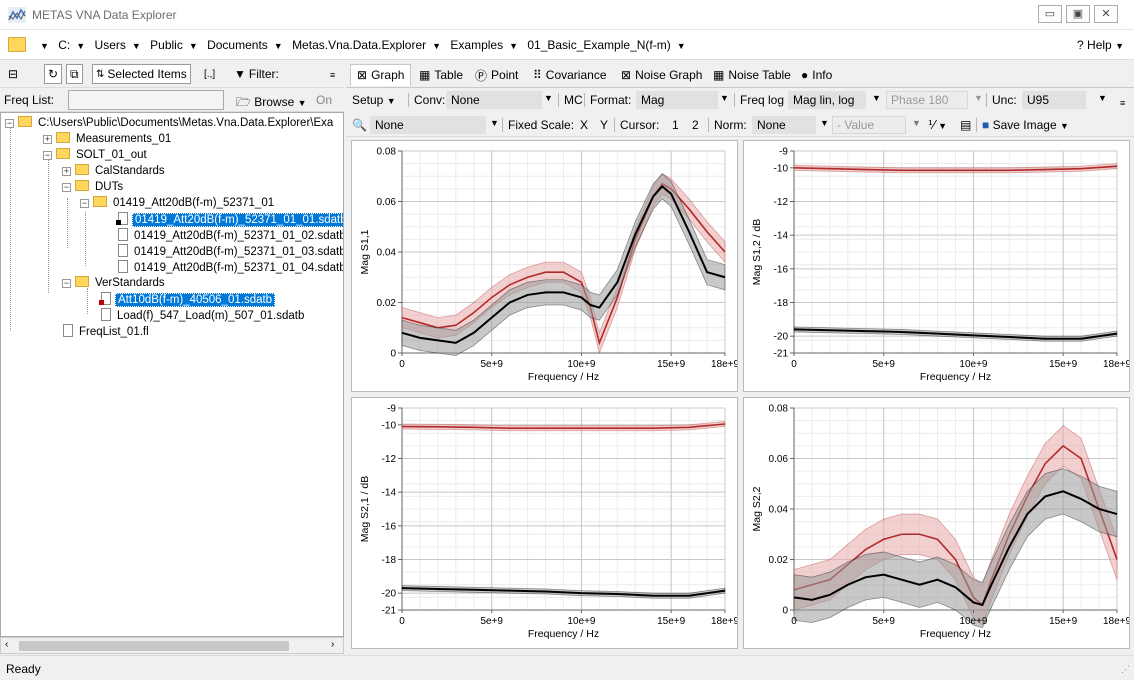  Describe the element at coordinates (93, 186) in the screenshot. I see `tree-node-duts: − DUTs` at that location.